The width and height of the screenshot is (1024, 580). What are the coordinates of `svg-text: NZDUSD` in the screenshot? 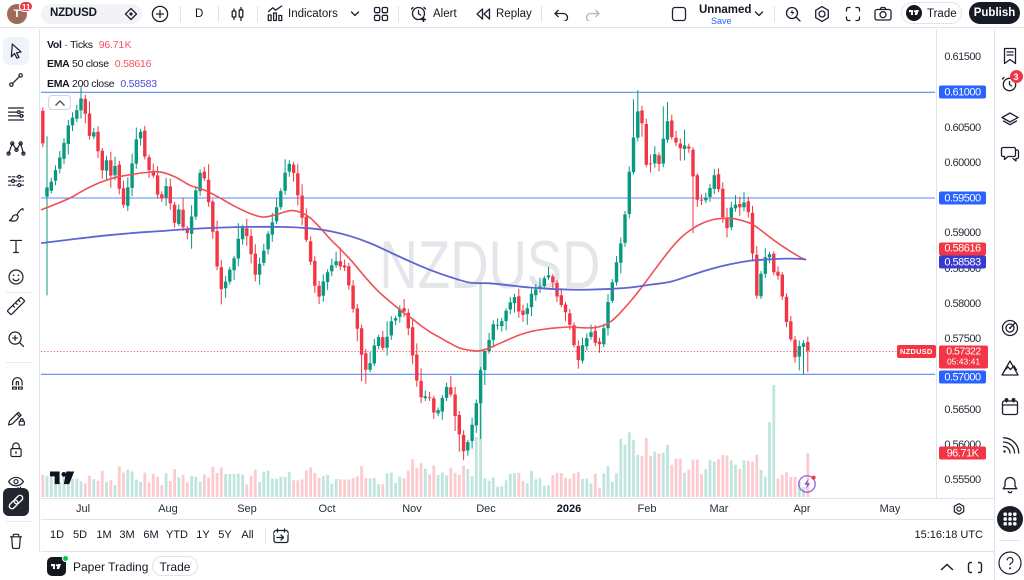 It's located at (490, 265).